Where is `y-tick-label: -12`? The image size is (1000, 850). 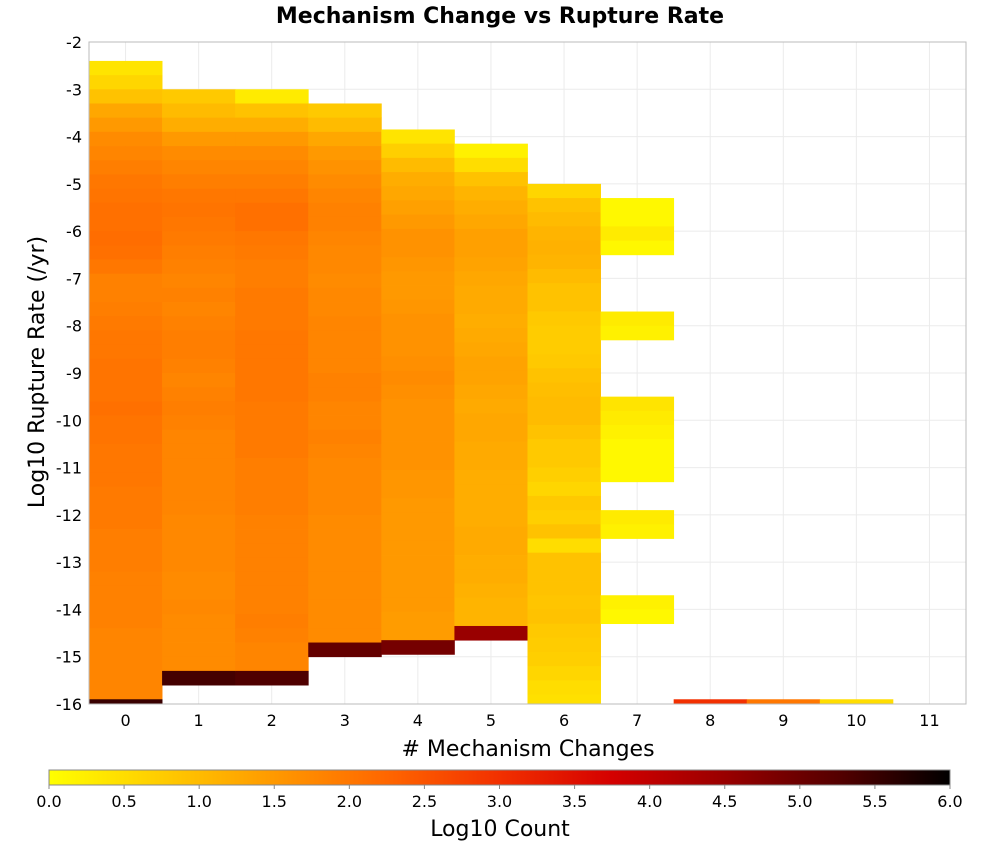 y-tick-label: -12 is located at coordinates (69, 515).